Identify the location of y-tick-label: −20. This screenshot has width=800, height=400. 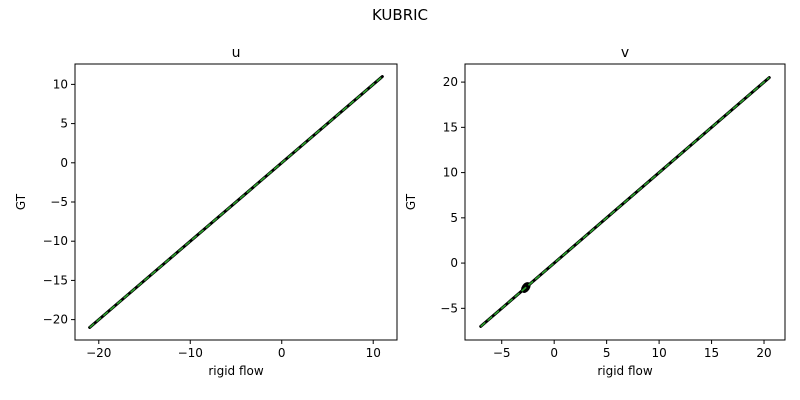
(55, 320).